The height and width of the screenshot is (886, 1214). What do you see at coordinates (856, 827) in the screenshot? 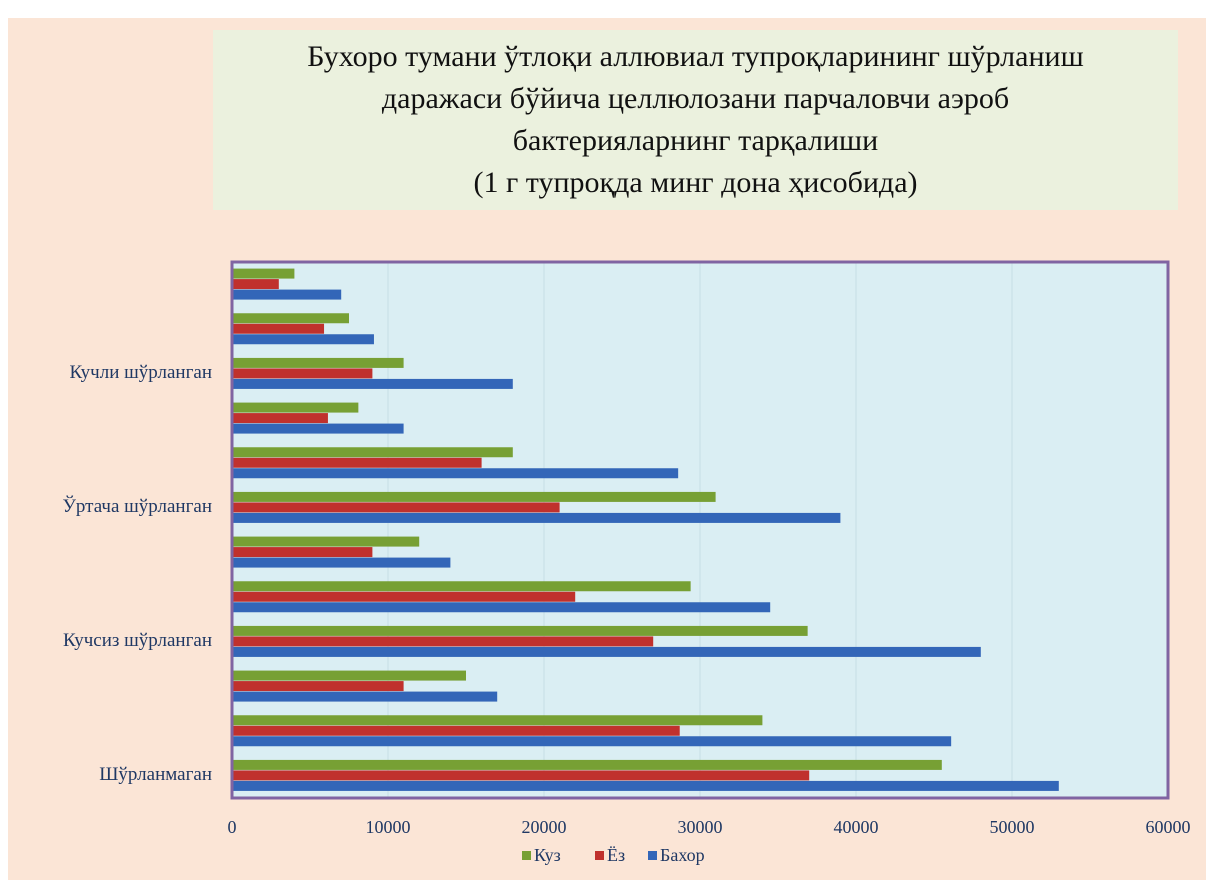
I see `x-tick-label: 40000` at bounding box center [856, 827].